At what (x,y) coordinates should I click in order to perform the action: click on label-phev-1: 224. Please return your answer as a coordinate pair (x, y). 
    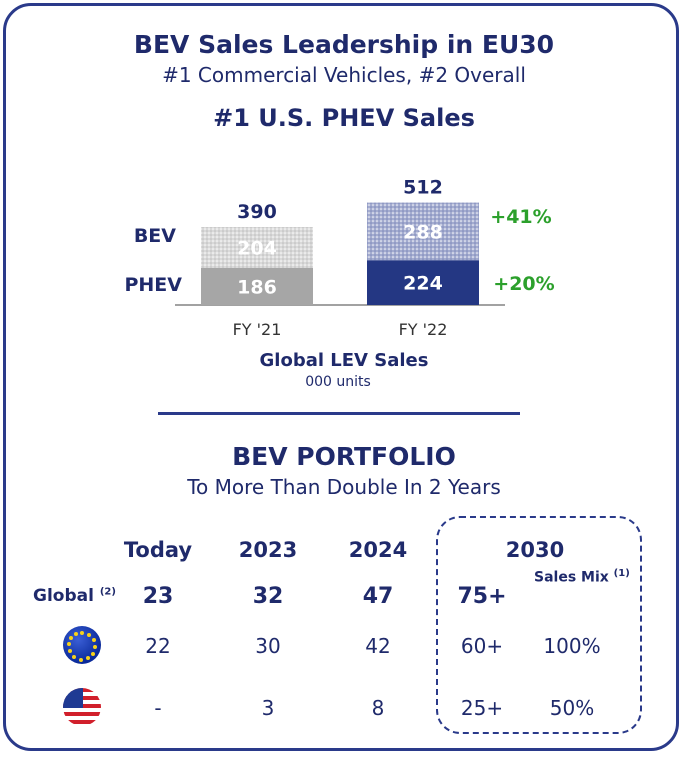
    Looking at the image, I should click on (423, 284).